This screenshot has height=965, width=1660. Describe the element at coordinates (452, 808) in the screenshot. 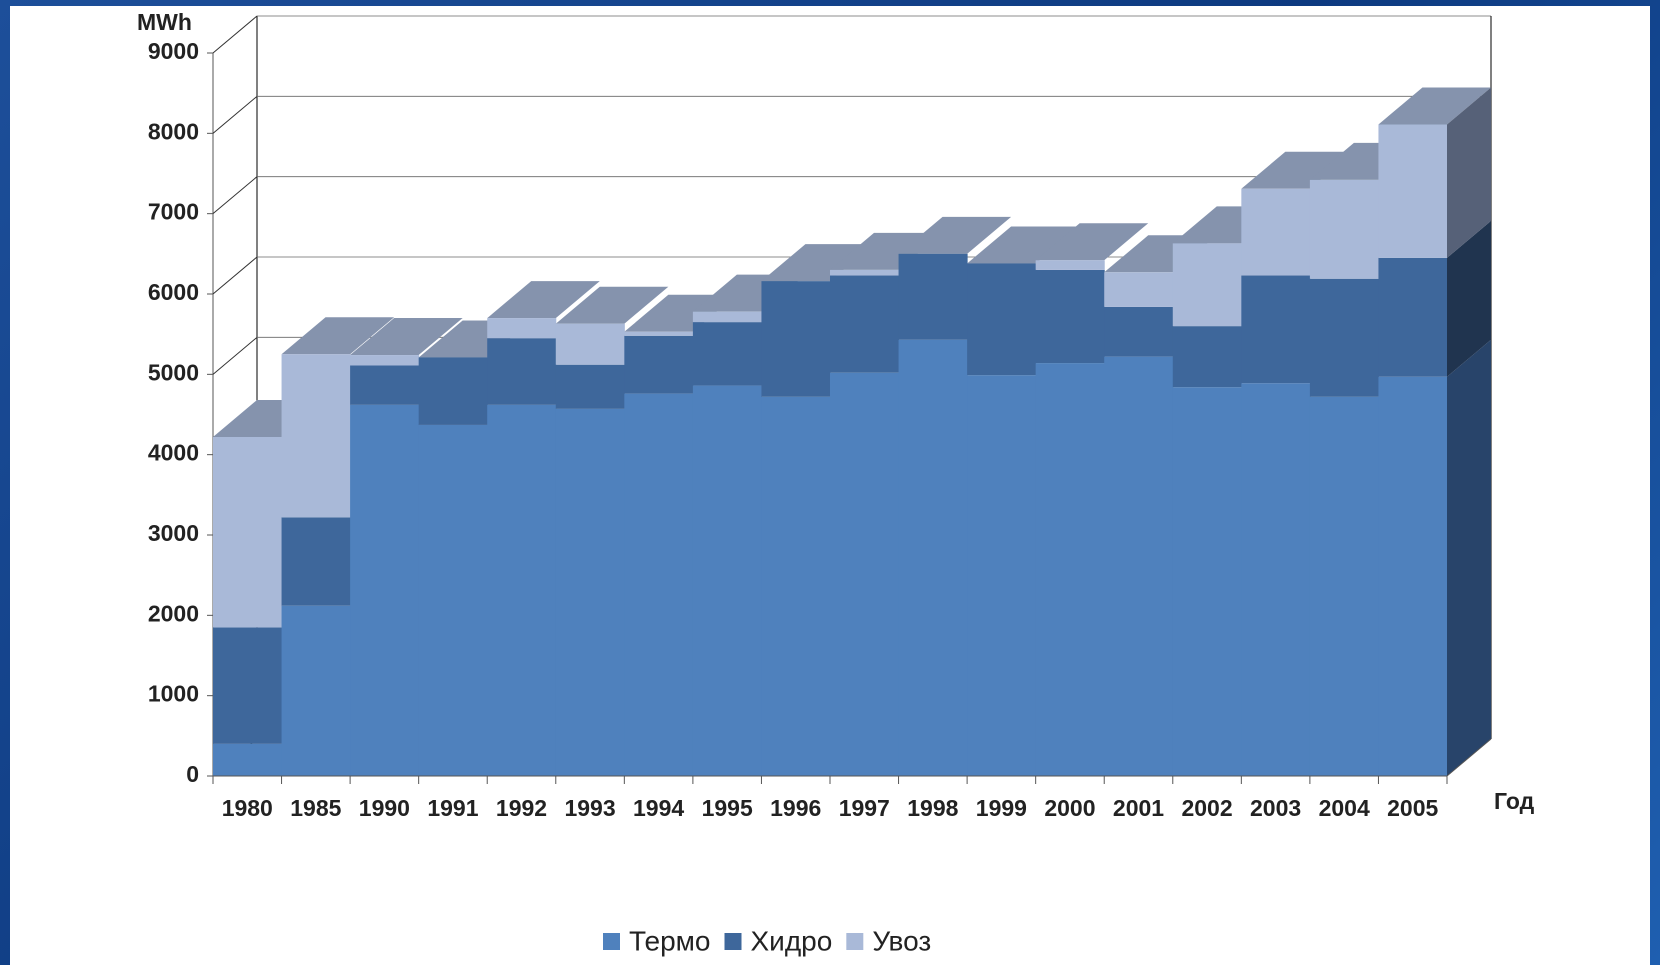

I see `x-tick-label: 1991` at that location.